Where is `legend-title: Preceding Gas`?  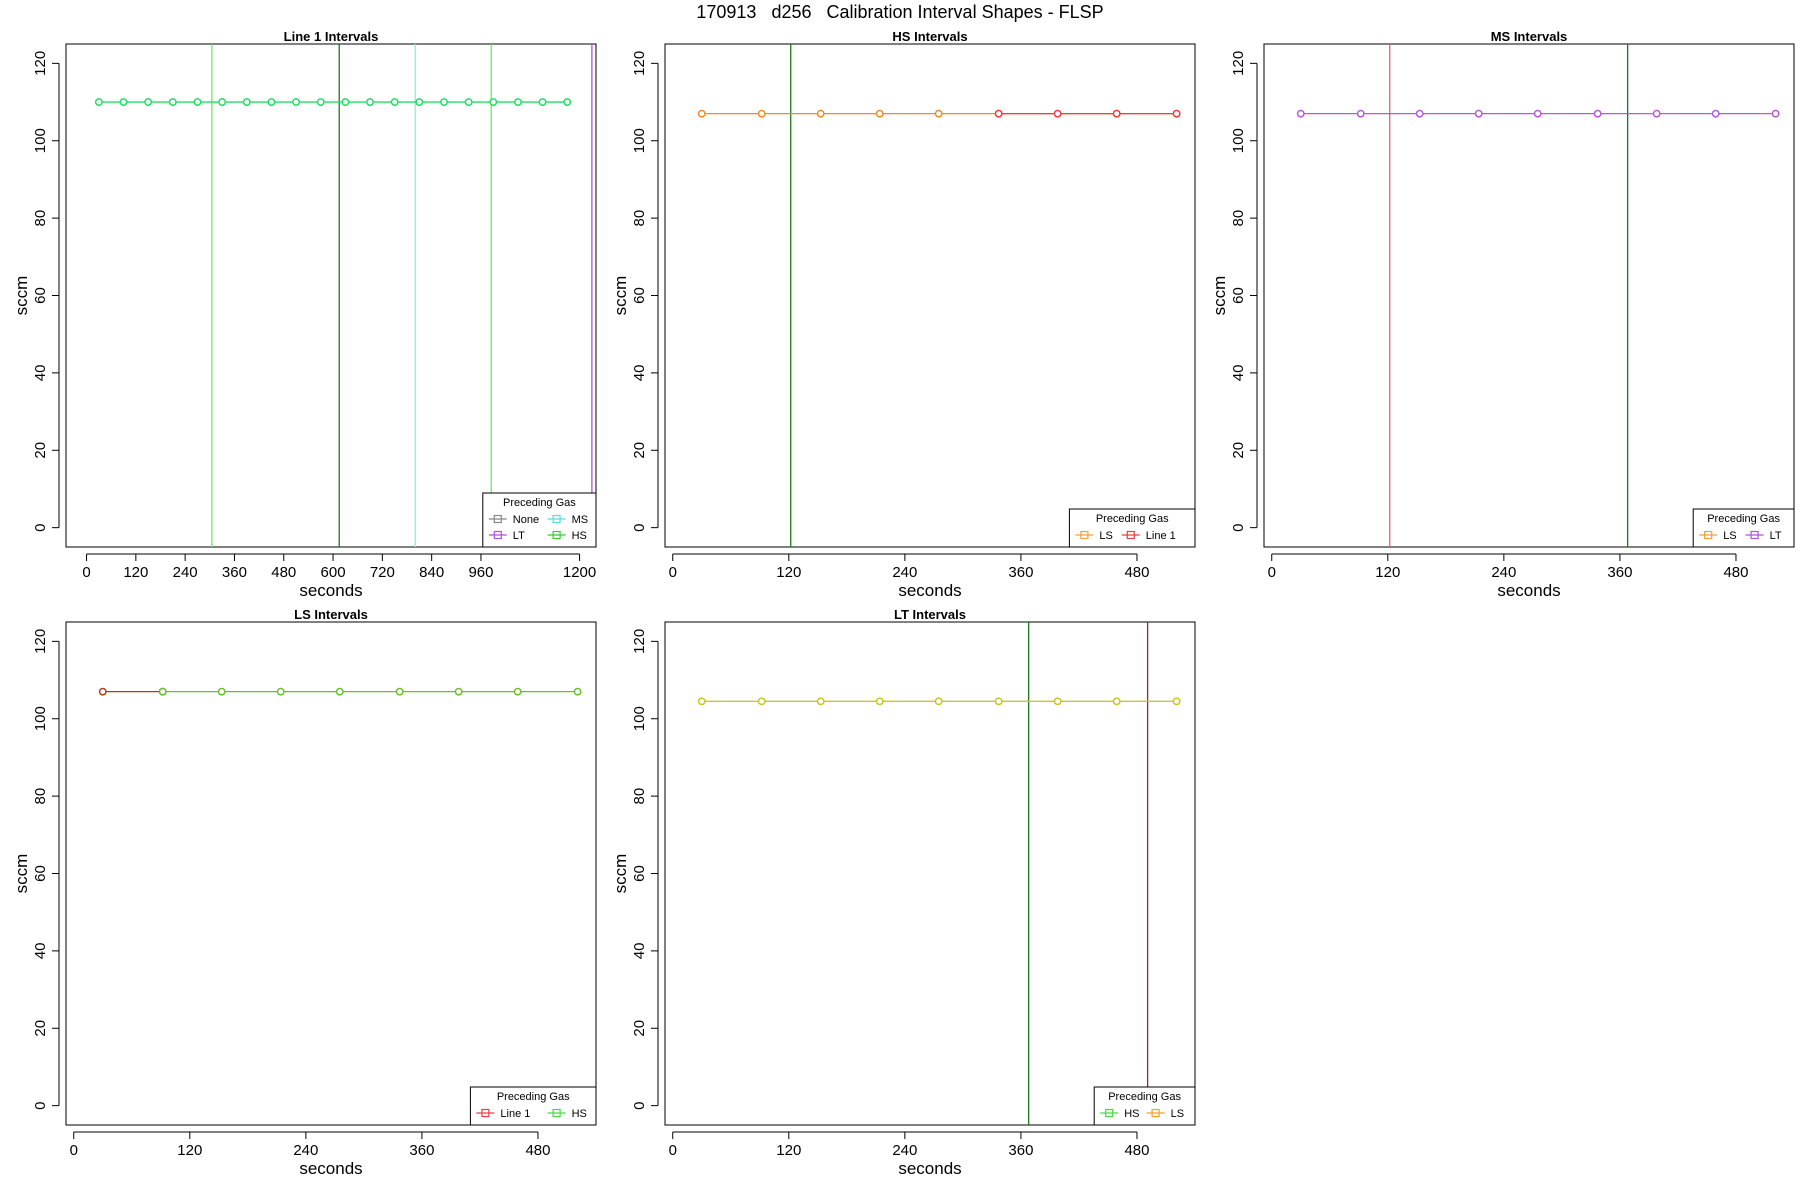
legend-title: Preceding Gas is located at coordinates (1743, 519).